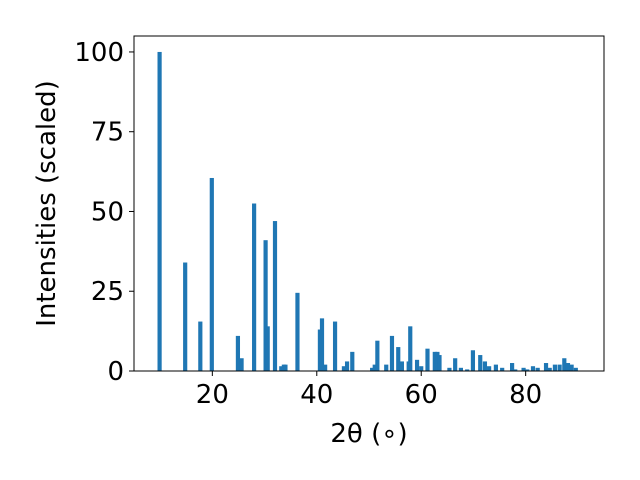  I want to click on y-tick-label: 25, so click(107, 292).